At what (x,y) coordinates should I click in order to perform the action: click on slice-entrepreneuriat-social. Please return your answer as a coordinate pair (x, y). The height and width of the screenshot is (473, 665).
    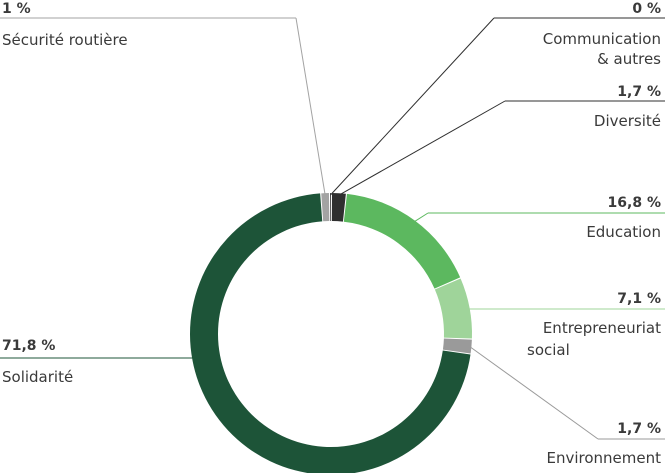
    Looking at the image, I should click on (453, 308).